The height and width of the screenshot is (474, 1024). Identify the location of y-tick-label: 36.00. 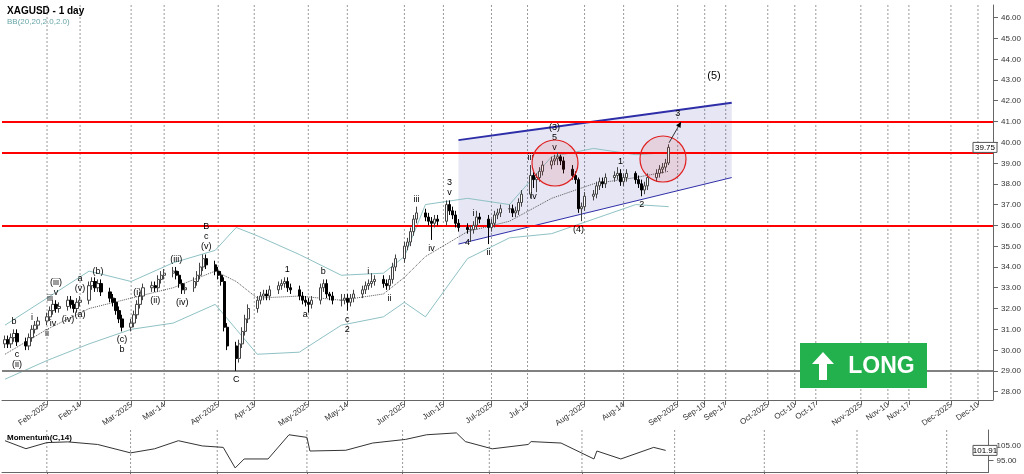
(1011, 225).